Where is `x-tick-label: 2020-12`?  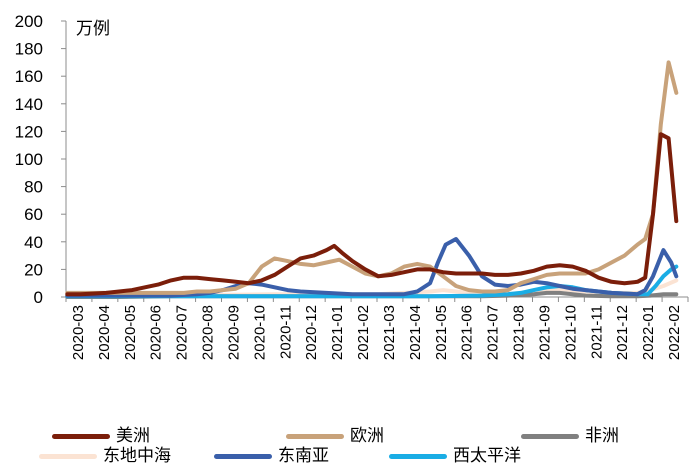 x-tick-label: 2020-12 is located at coordinates (311, 332).